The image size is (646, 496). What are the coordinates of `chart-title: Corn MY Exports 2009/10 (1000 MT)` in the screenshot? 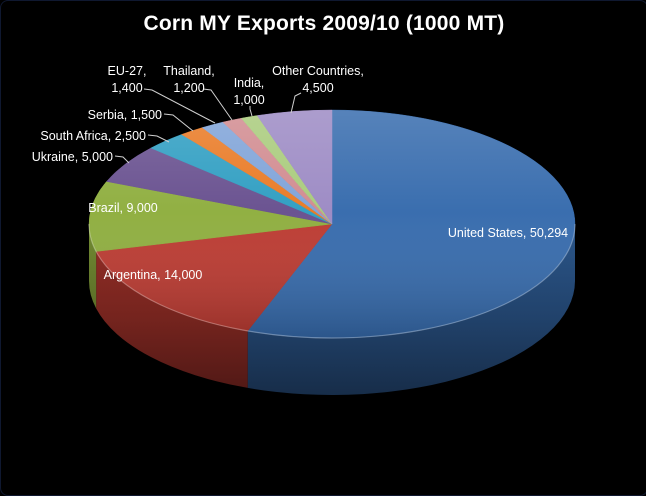 It's located at (324, 23).